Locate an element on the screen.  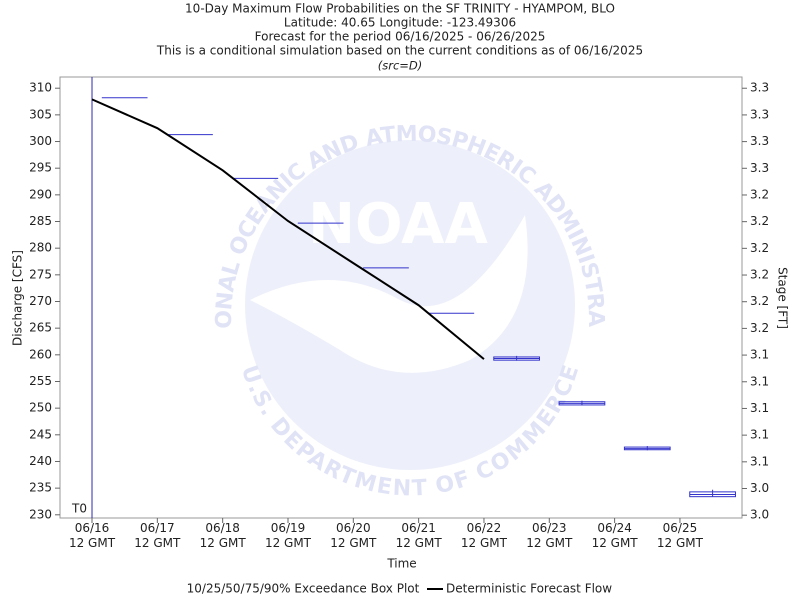
x-axis-label: Time is located at coordinates (401, 564).